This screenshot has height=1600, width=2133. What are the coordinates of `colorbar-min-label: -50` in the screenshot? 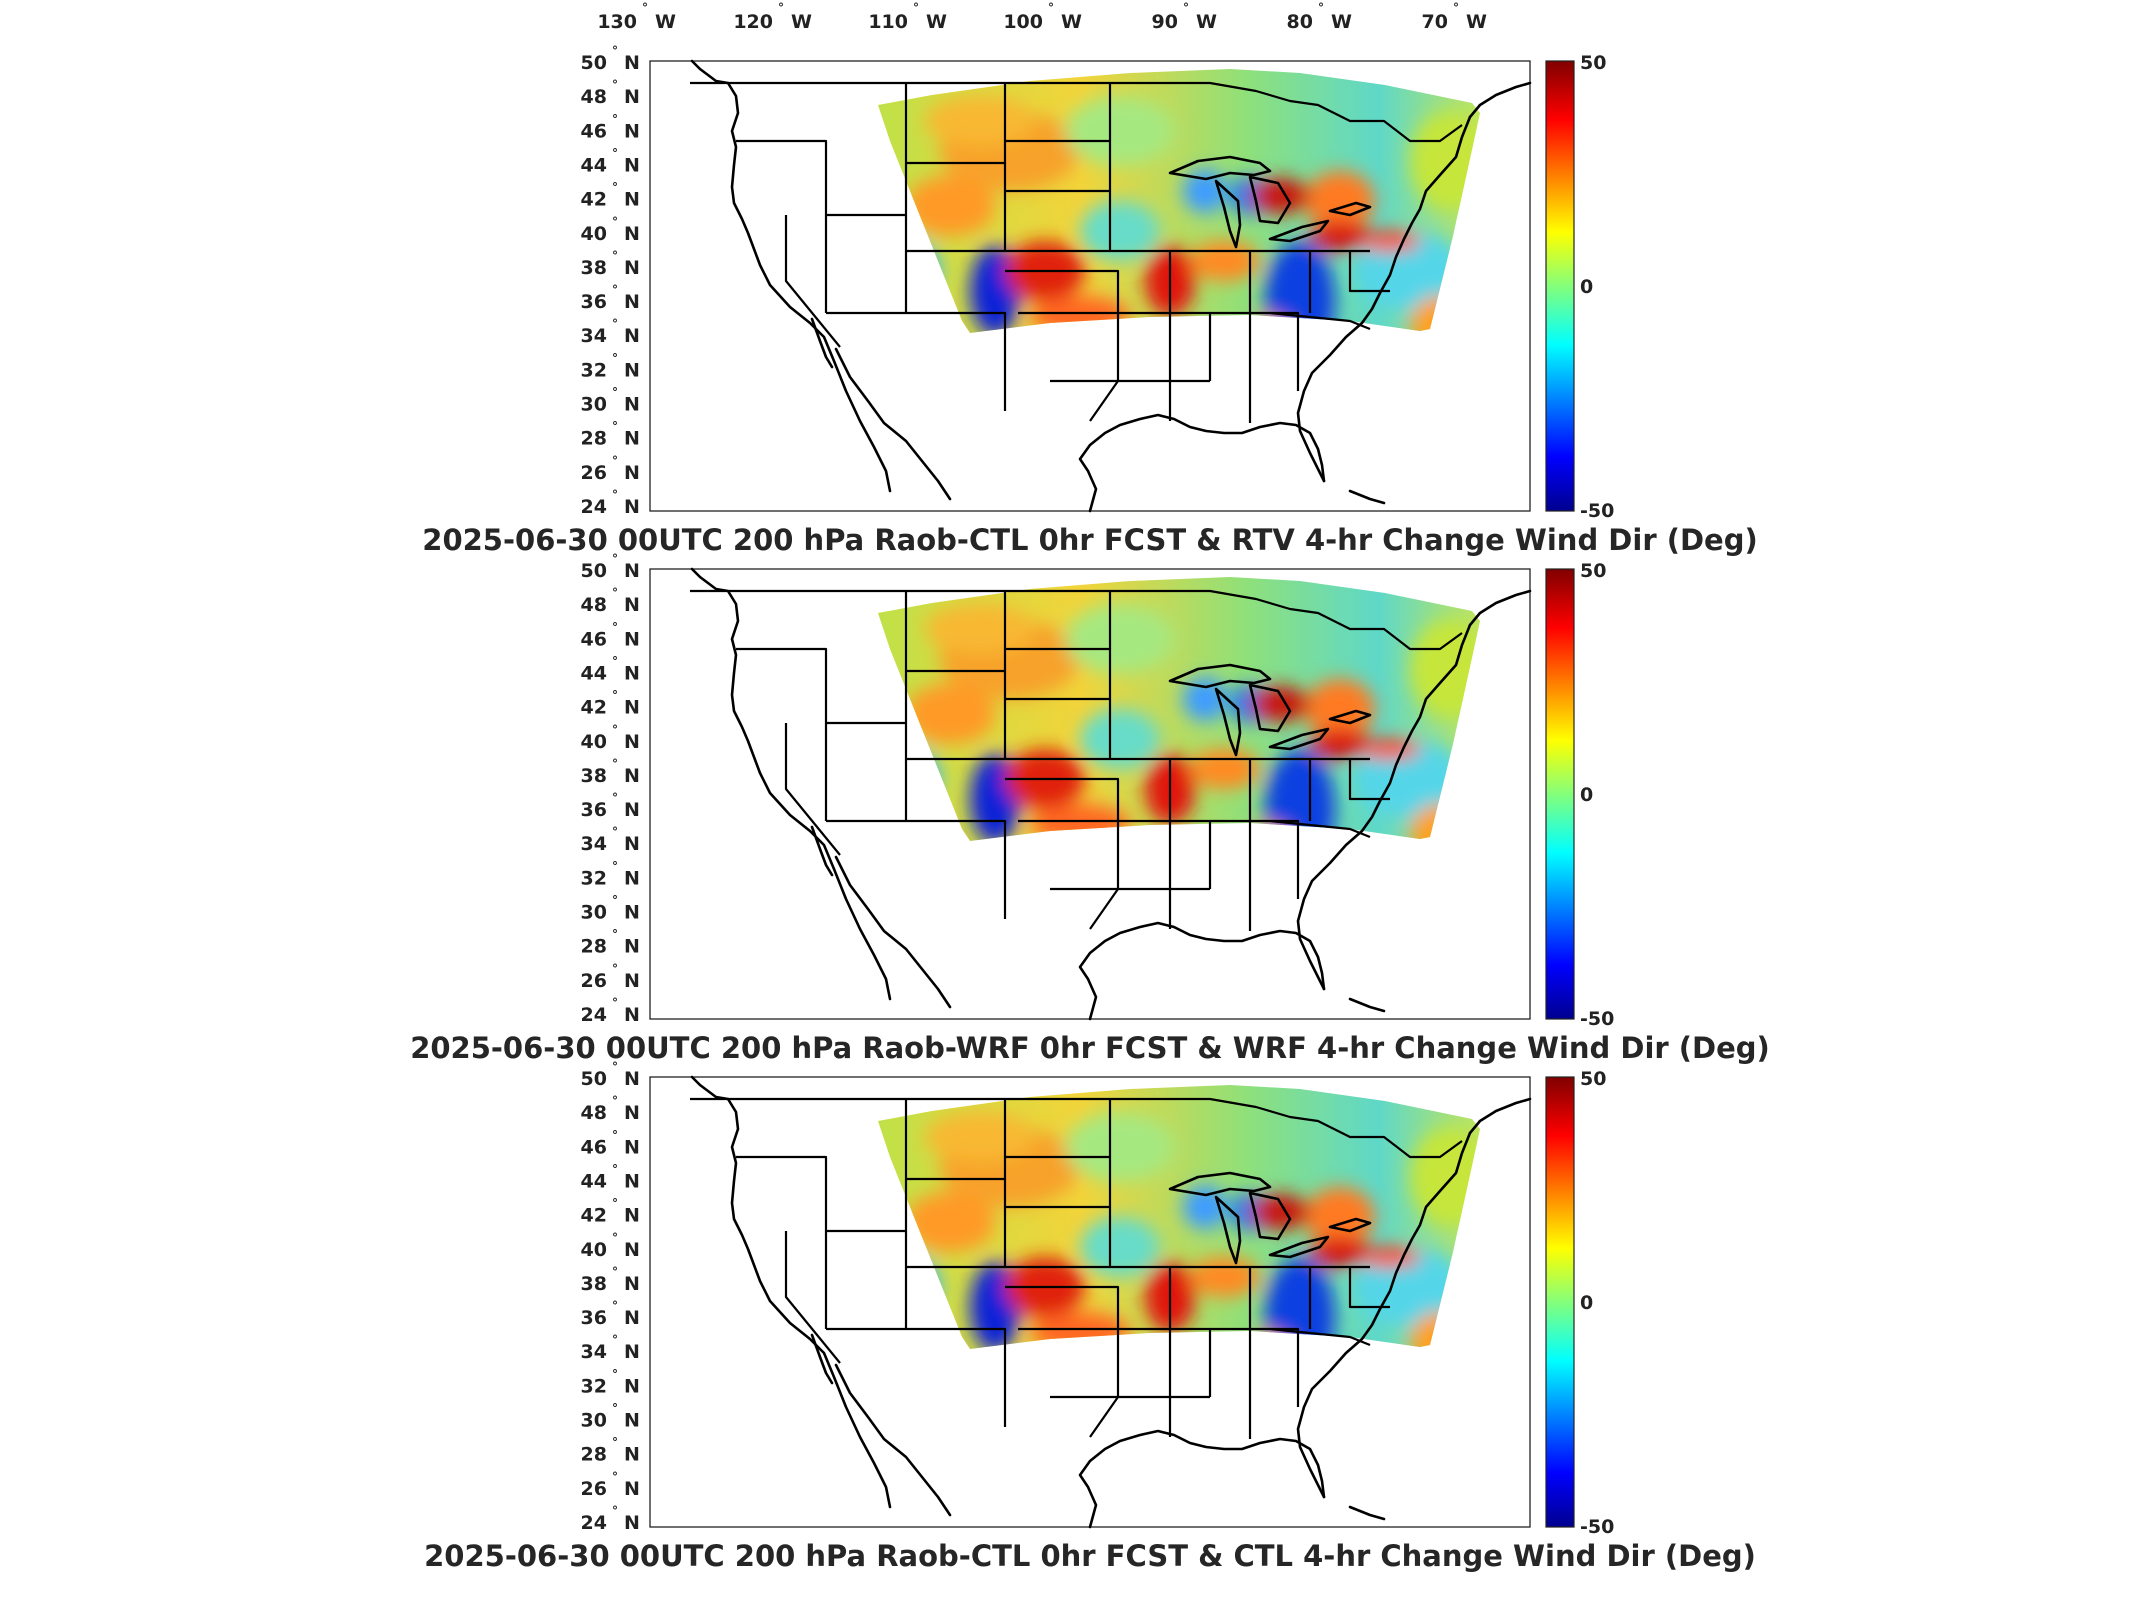 It's located at (1597, 1019).